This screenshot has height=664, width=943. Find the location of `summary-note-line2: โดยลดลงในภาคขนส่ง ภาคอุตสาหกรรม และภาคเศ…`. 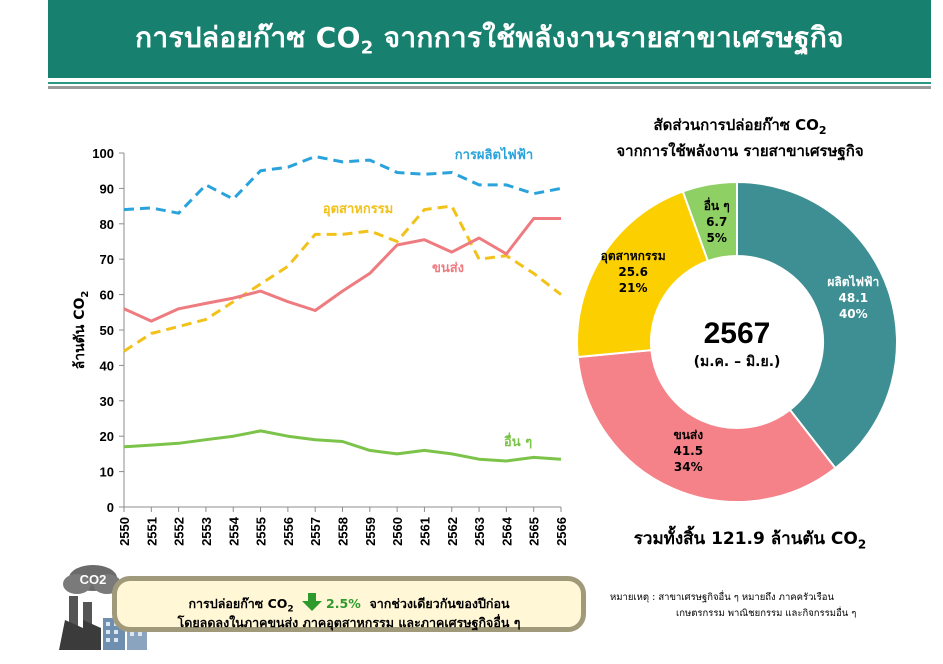

summary-note-line2: โดยลดลงในภาคขนส่ง ภาคอุตสาหกรรม และภาคเศ… is located at coordinates (349, 622).